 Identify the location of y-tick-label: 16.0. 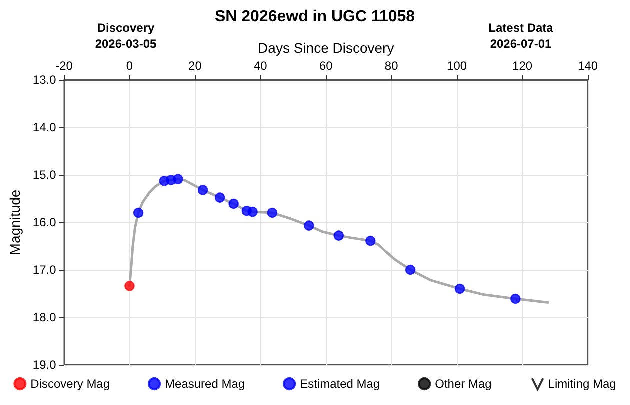
(44, 223).